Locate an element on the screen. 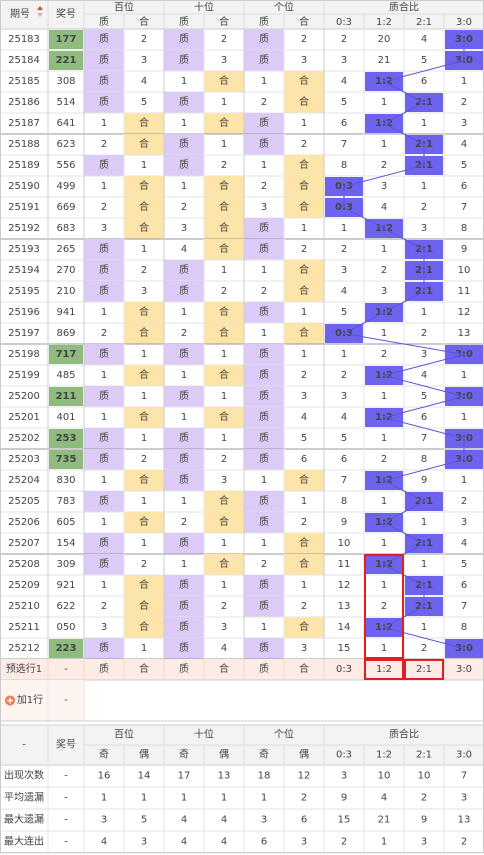 The image size is (484, 855). cell-text: 25192 is located at coordinates (24, 228).